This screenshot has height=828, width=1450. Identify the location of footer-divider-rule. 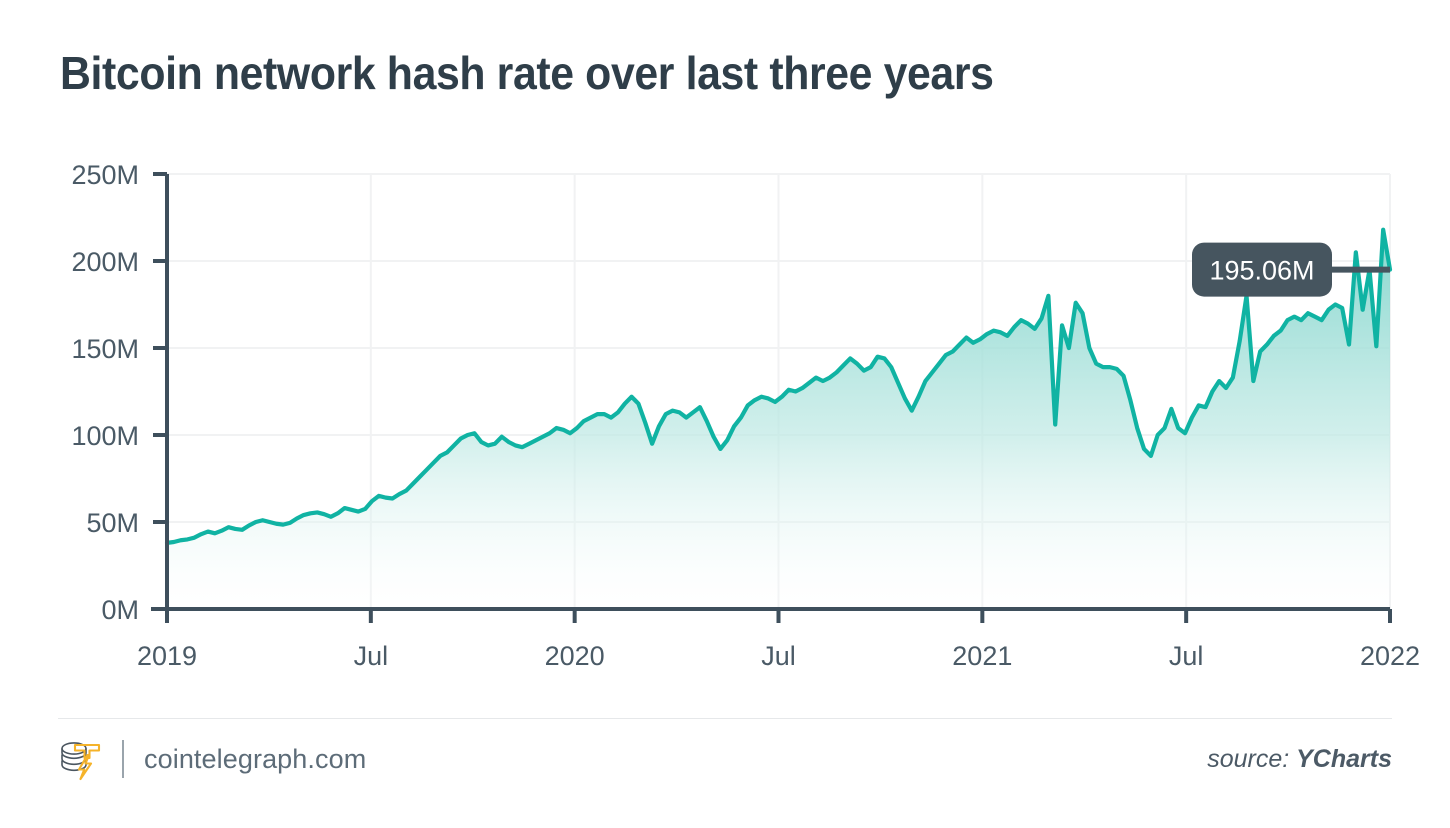
(725, 718).